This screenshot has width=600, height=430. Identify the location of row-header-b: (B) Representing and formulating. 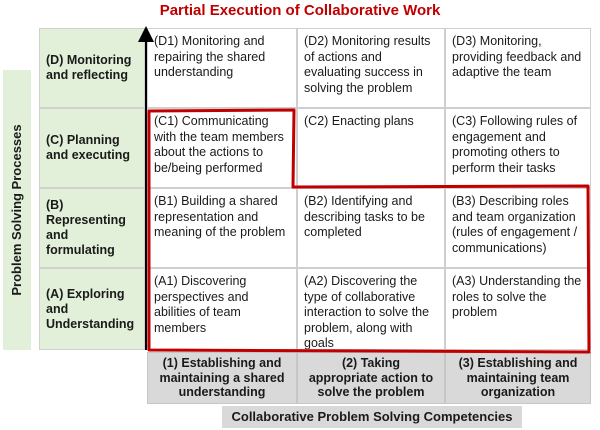
(92, 228).